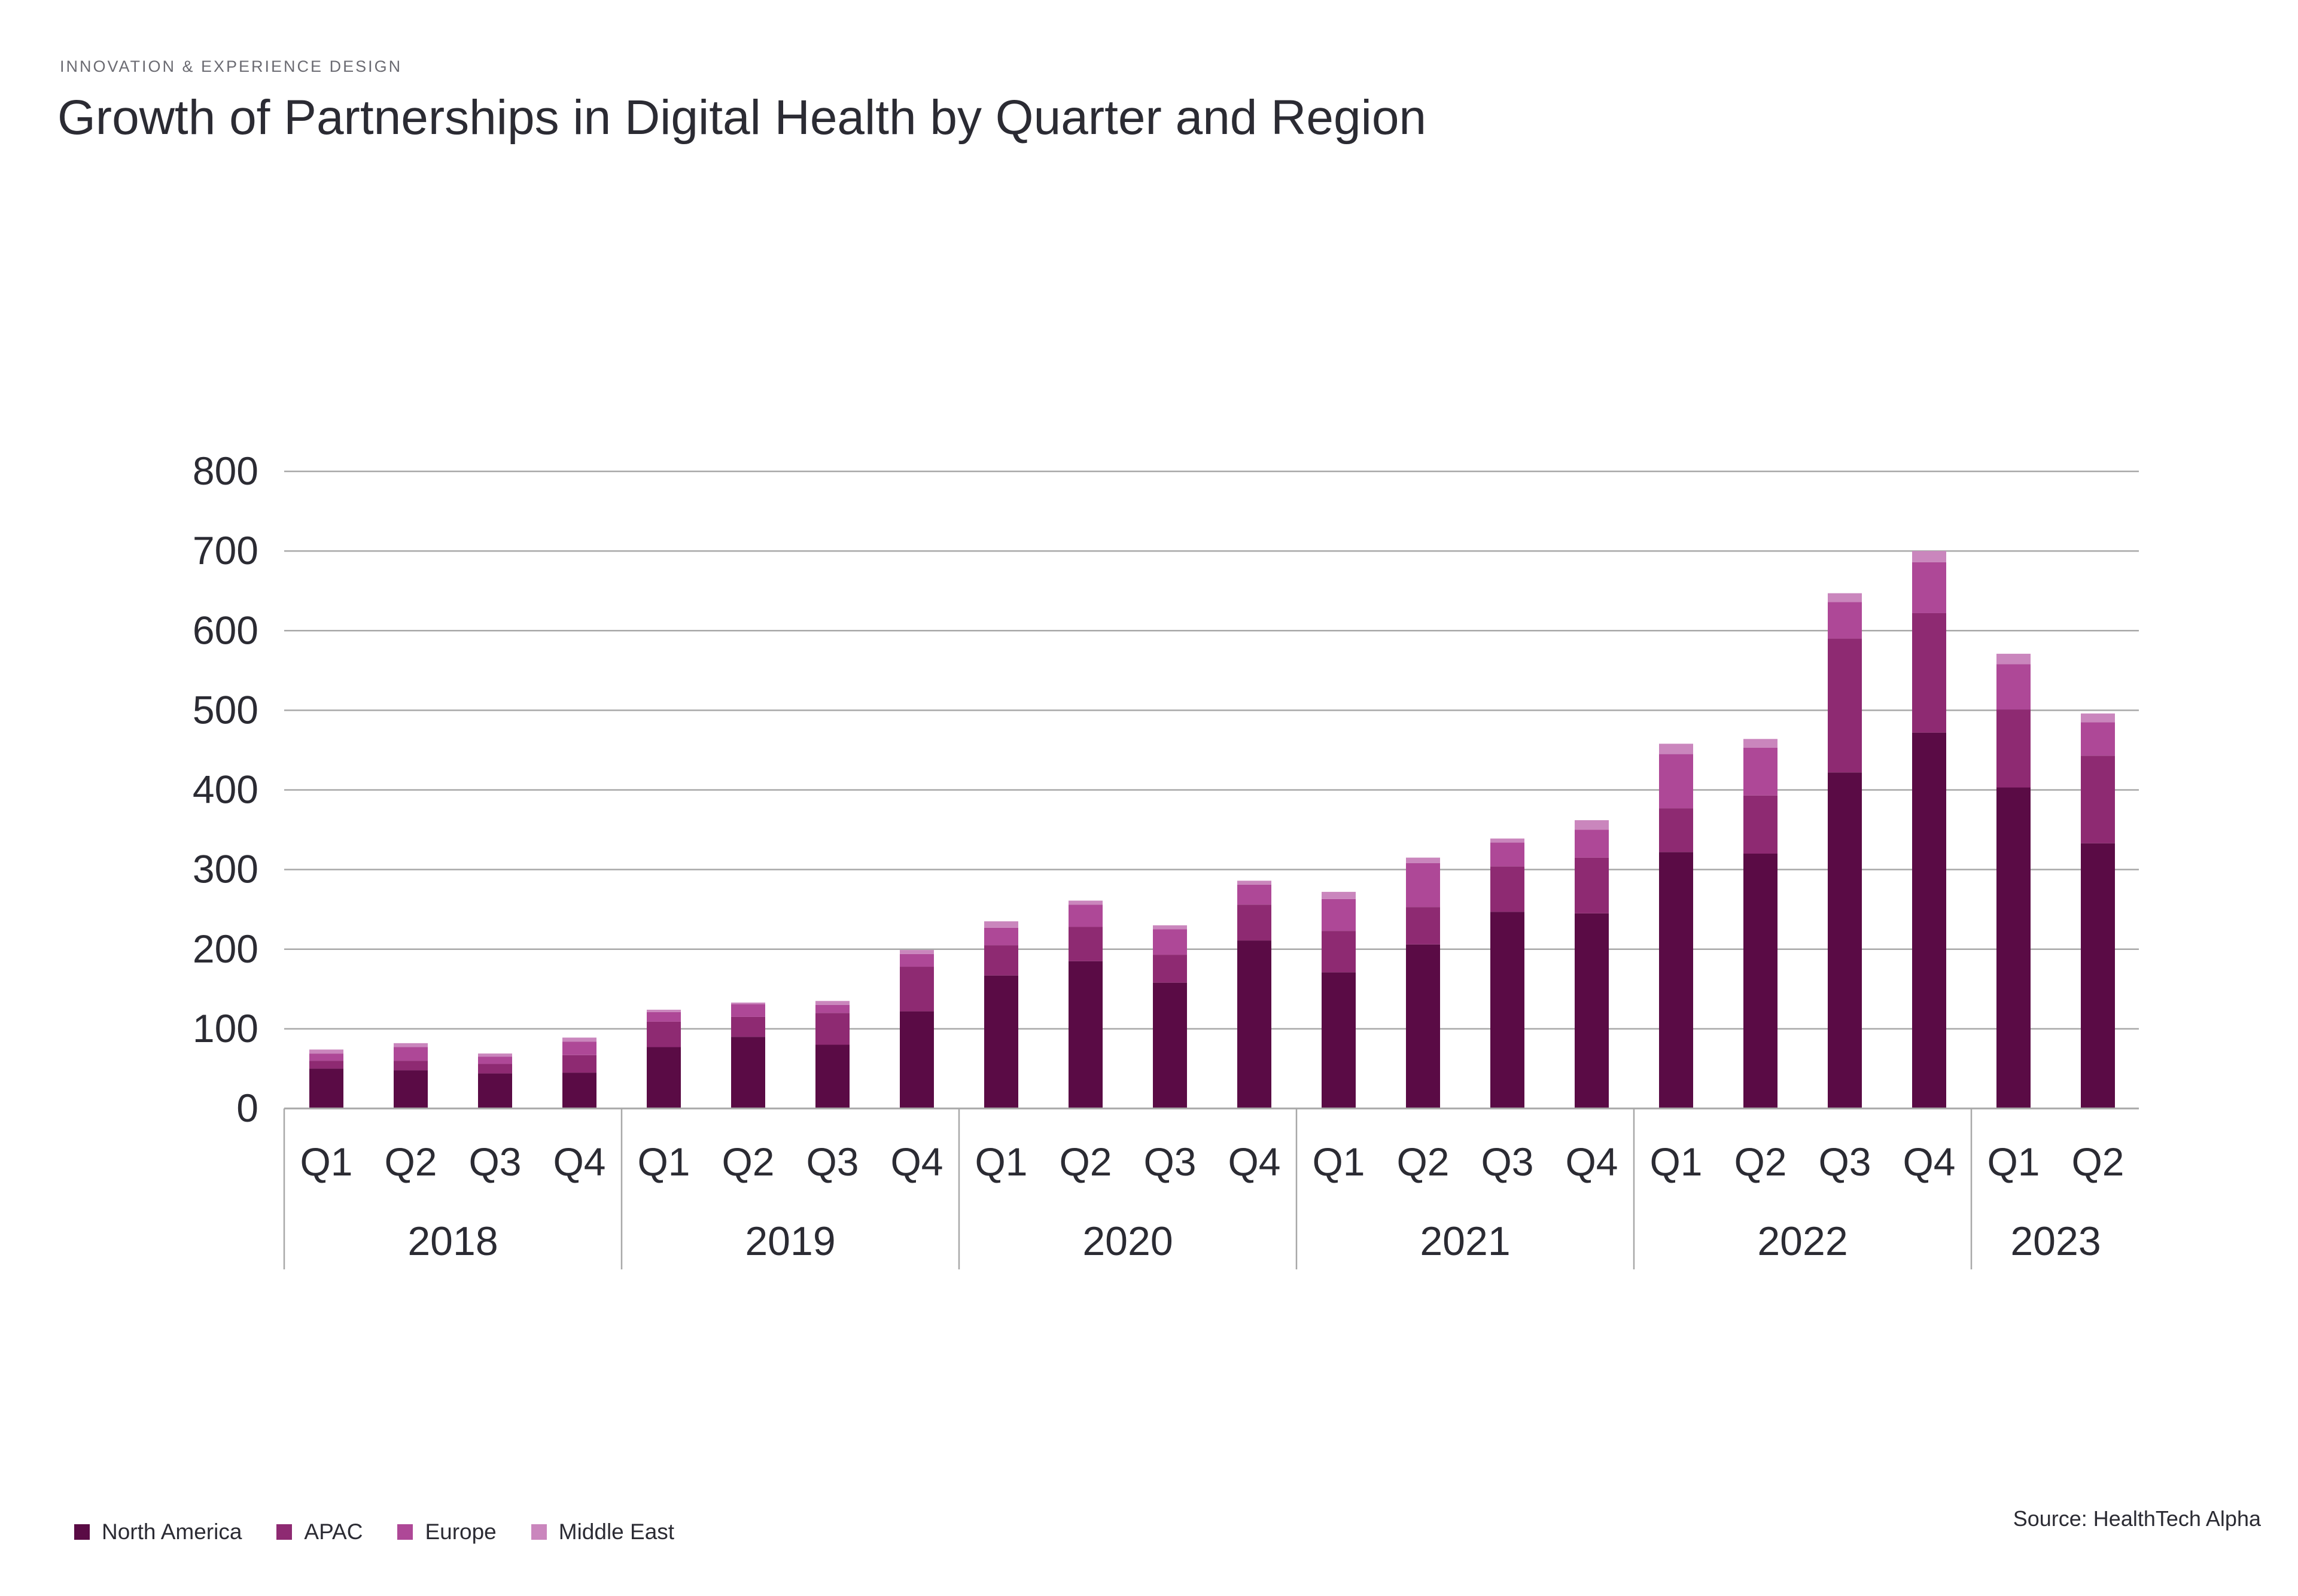 This screenshot has height=1596, width=2298. I want to click on x-tick-label-15: Q4, so click(1592, 1162).